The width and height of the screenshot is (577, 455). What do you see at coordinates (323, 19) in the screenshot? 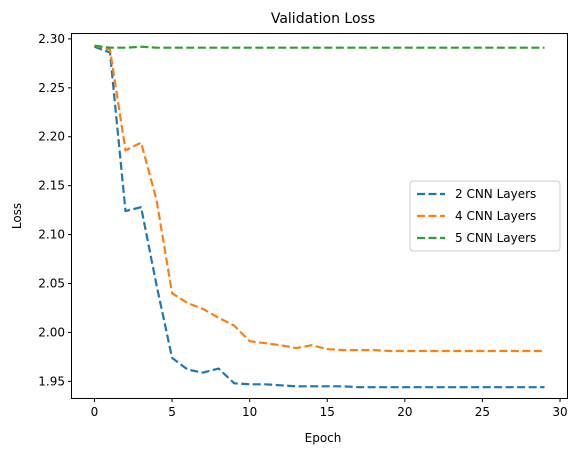
I see `chart-title: Validation Loss` at bounding box center [323, 19].